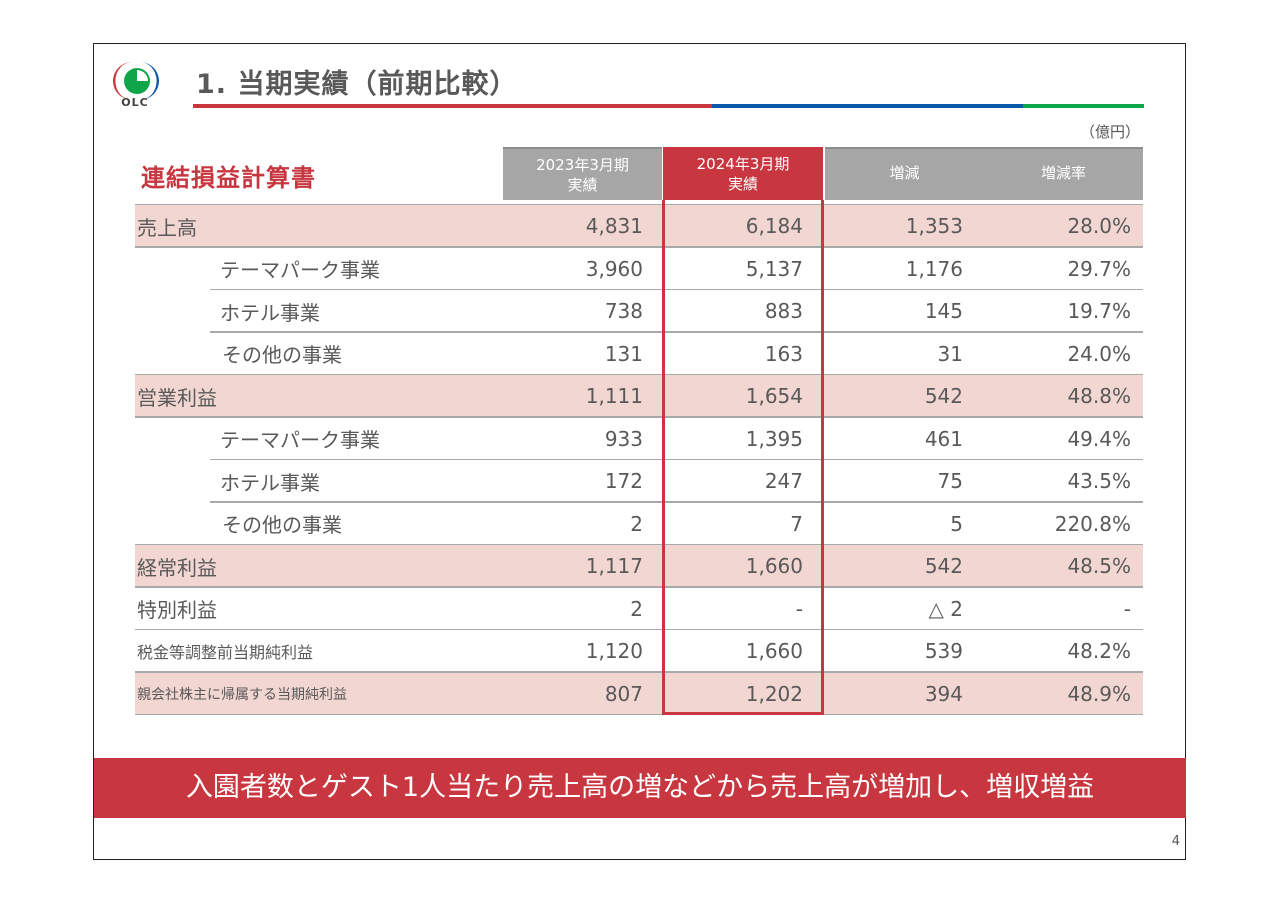 Image resolution: width=1280 pixels, height=904 pixels. I want to click on cell-rate: 19.7%, so click(1099, 311).